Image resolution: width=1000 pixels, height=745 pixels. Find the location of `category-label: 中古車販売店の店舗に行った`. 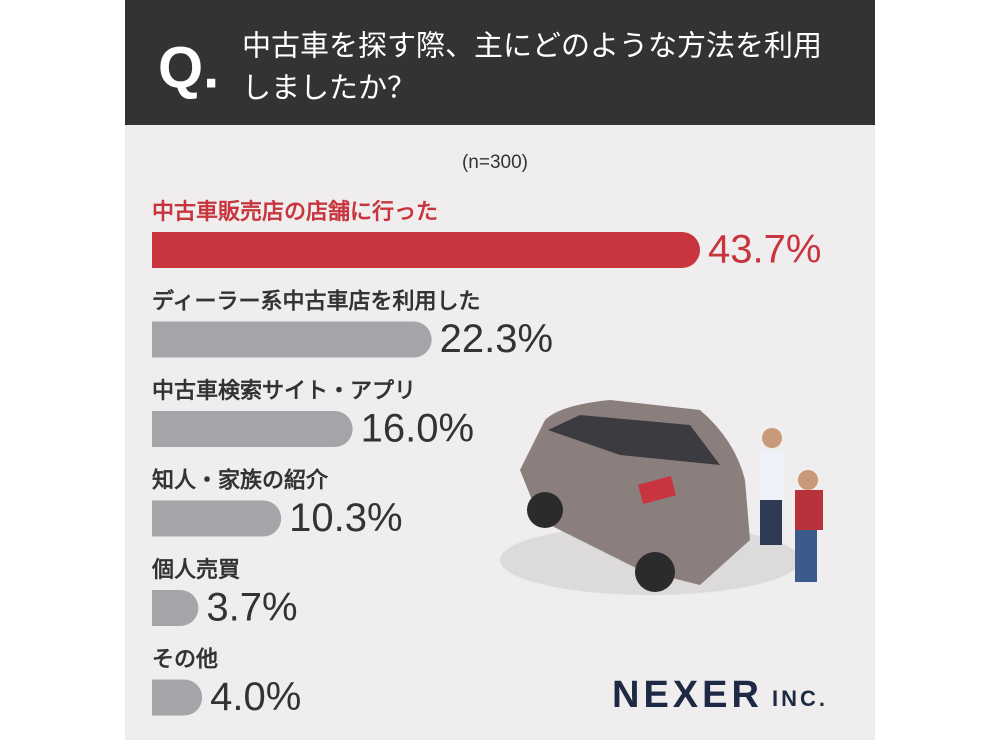

category-label: 中古車販売店の店舗に行った is located at coordinates (295, 211).